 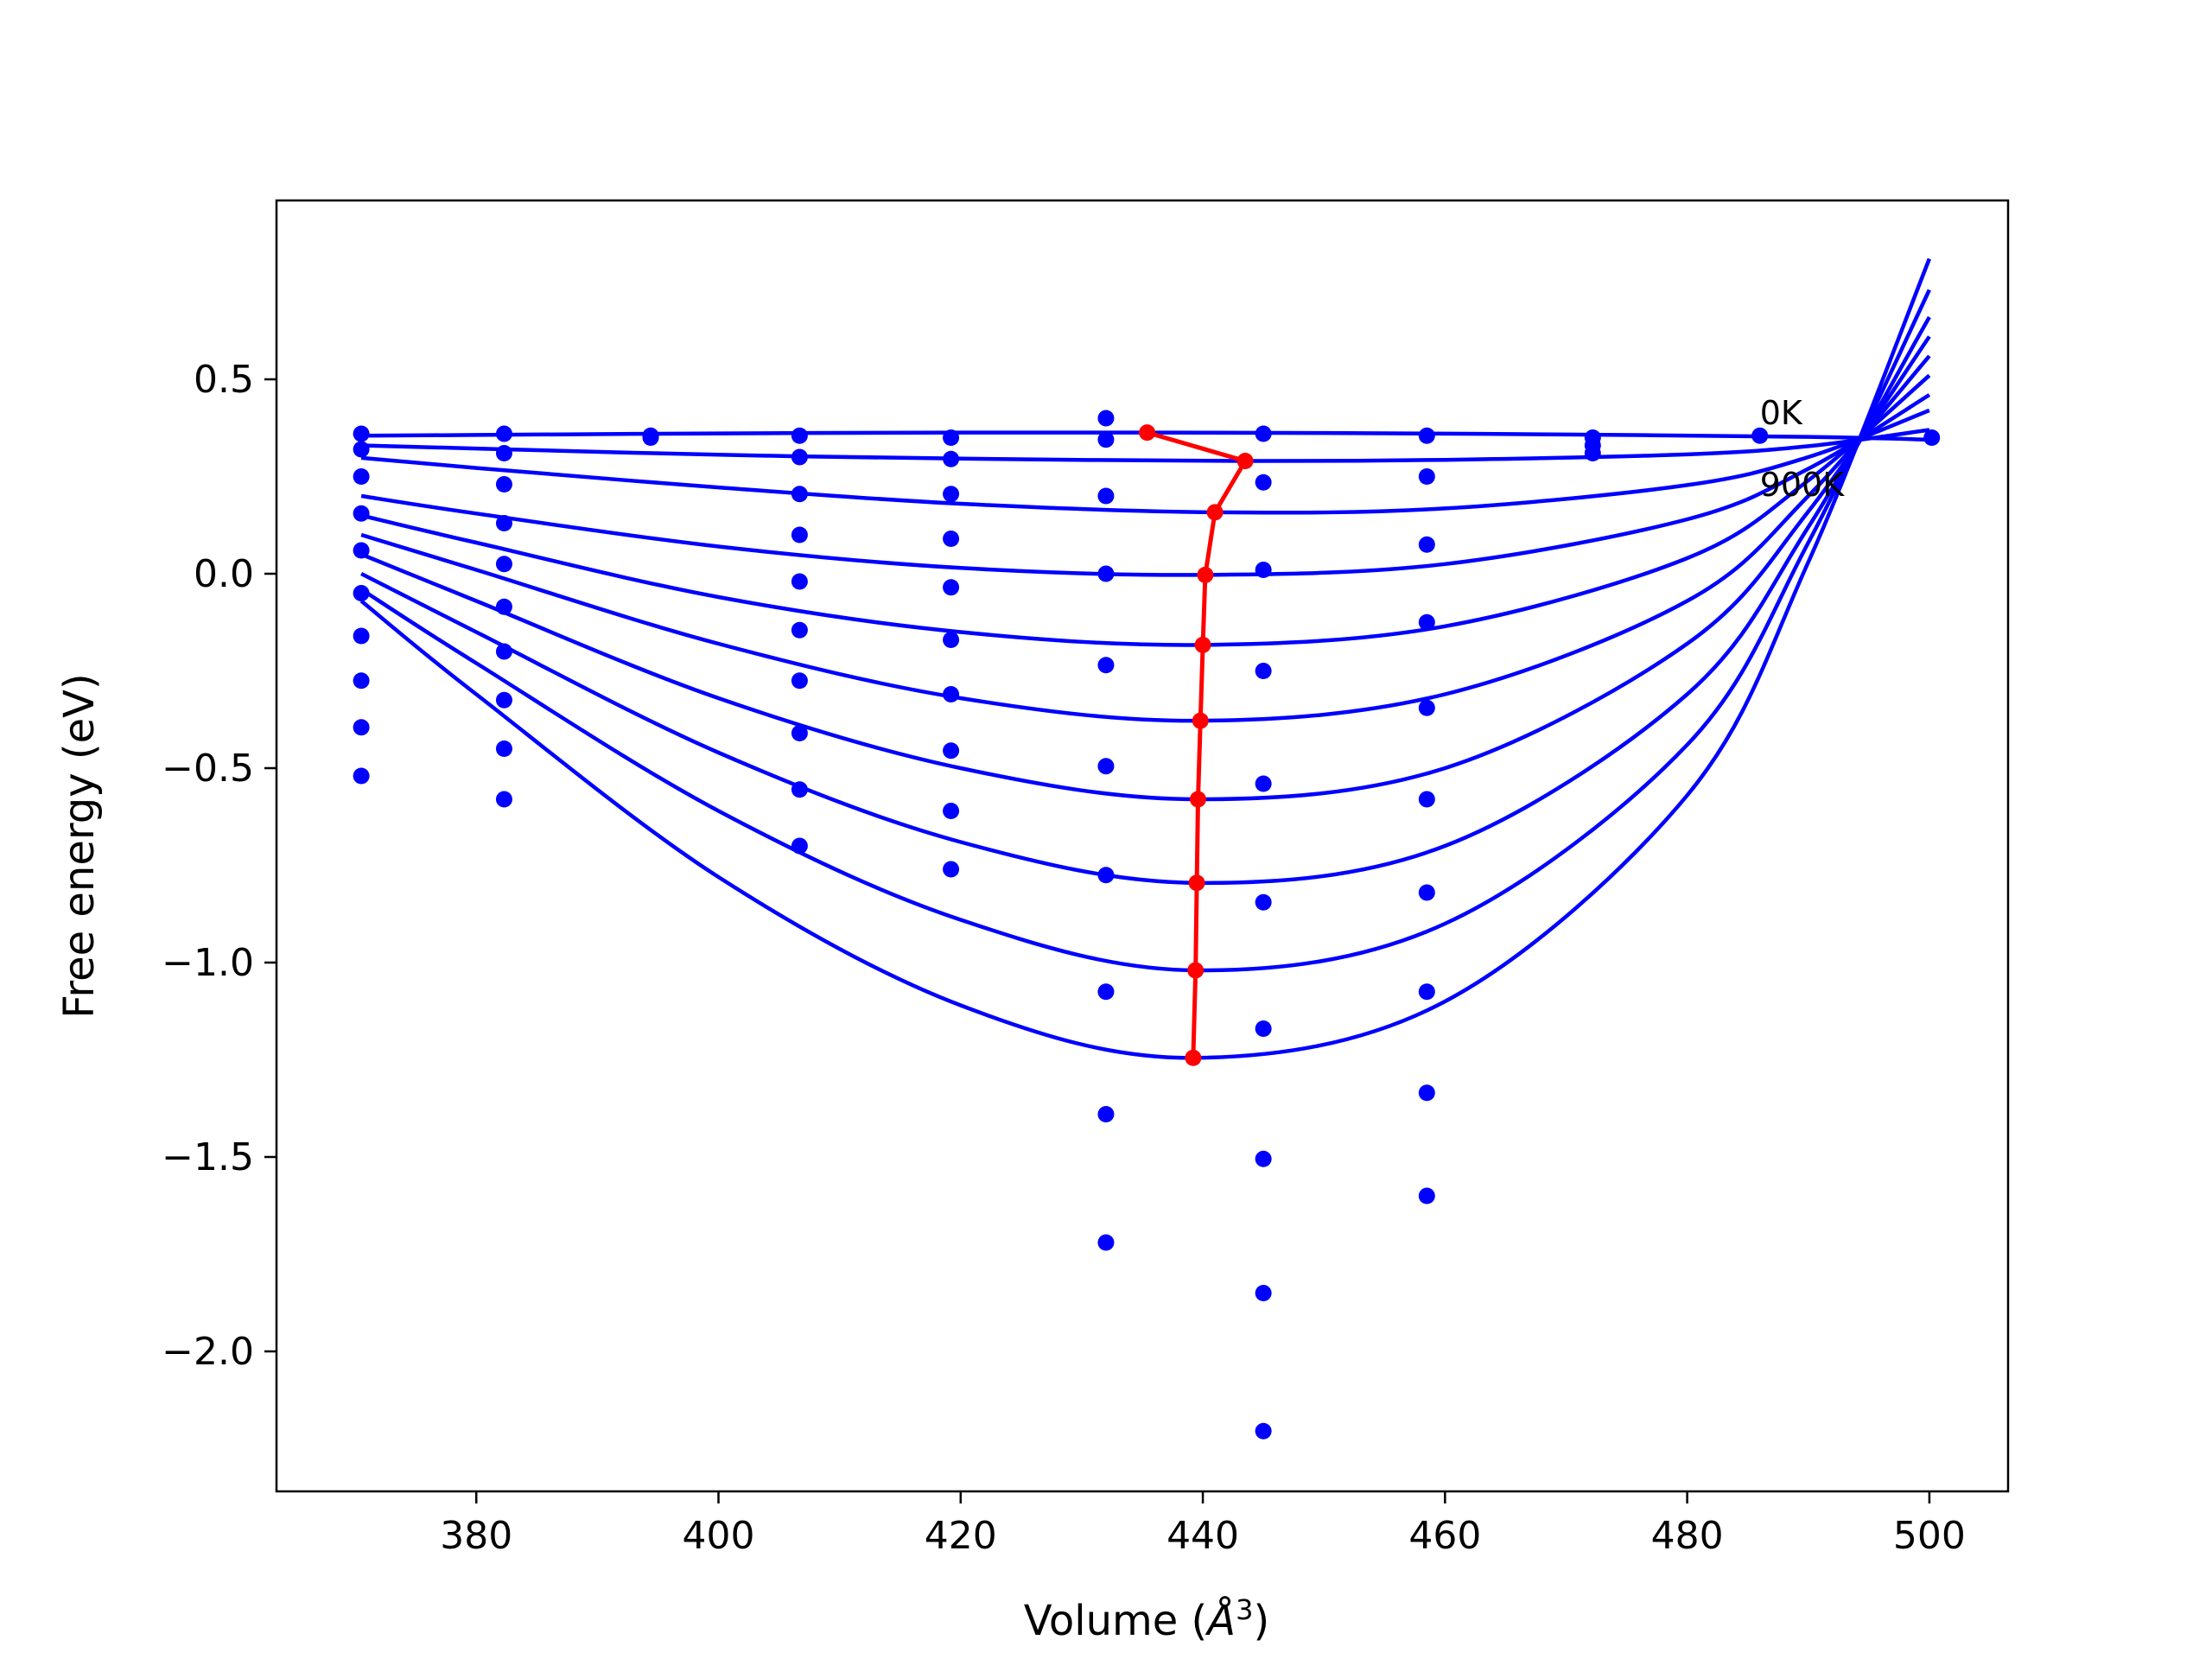 I want to click on x-tick-label: 380, so click(x=476, y=1536).